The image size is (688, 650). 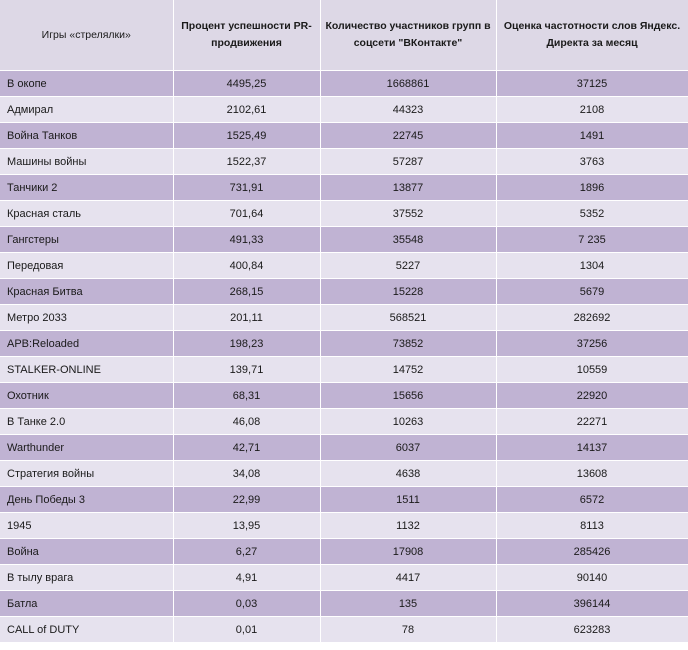 I want to click on yandex-frequency-cell: 37125, so click(x=592, y=83).